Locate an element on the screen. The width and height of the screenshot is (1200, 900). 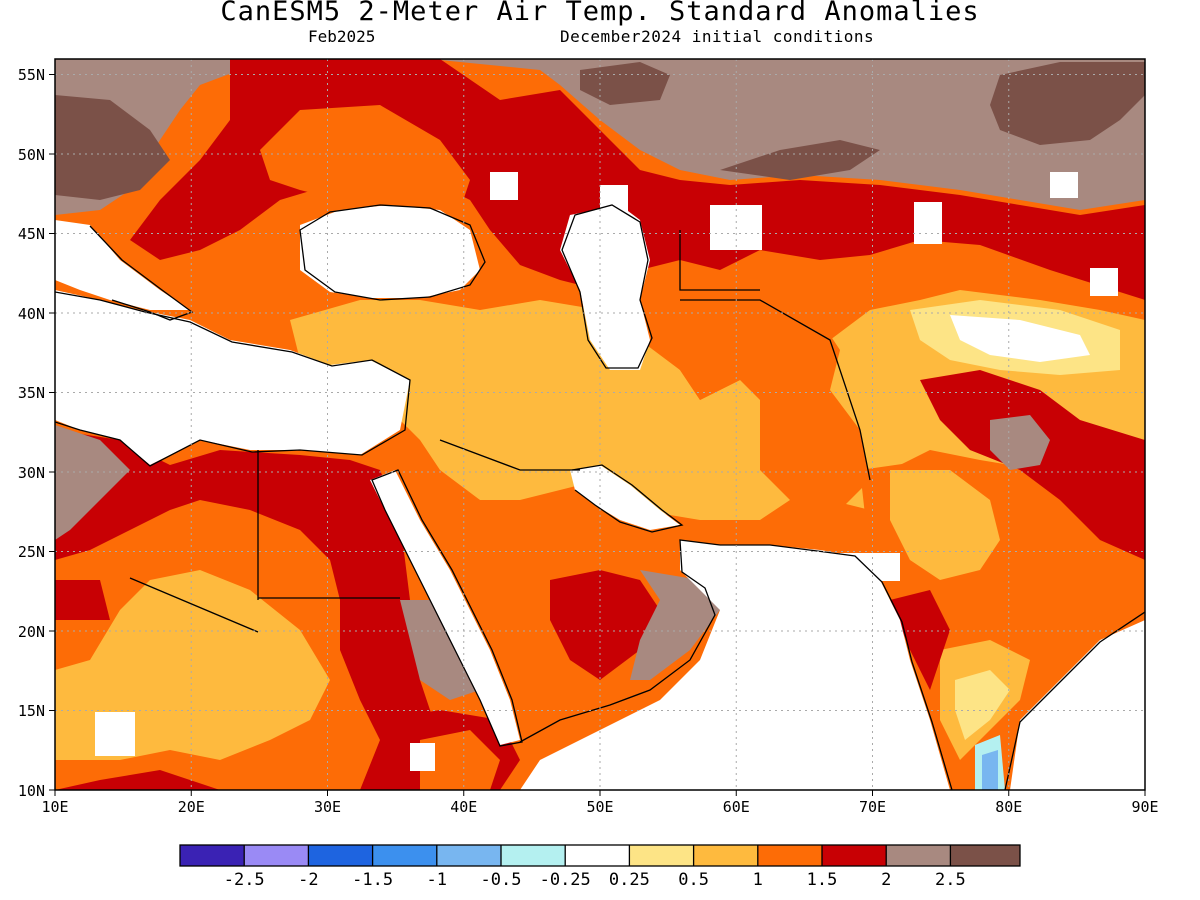
lat-tick-label: 10N is located at coordinates (31, 791).